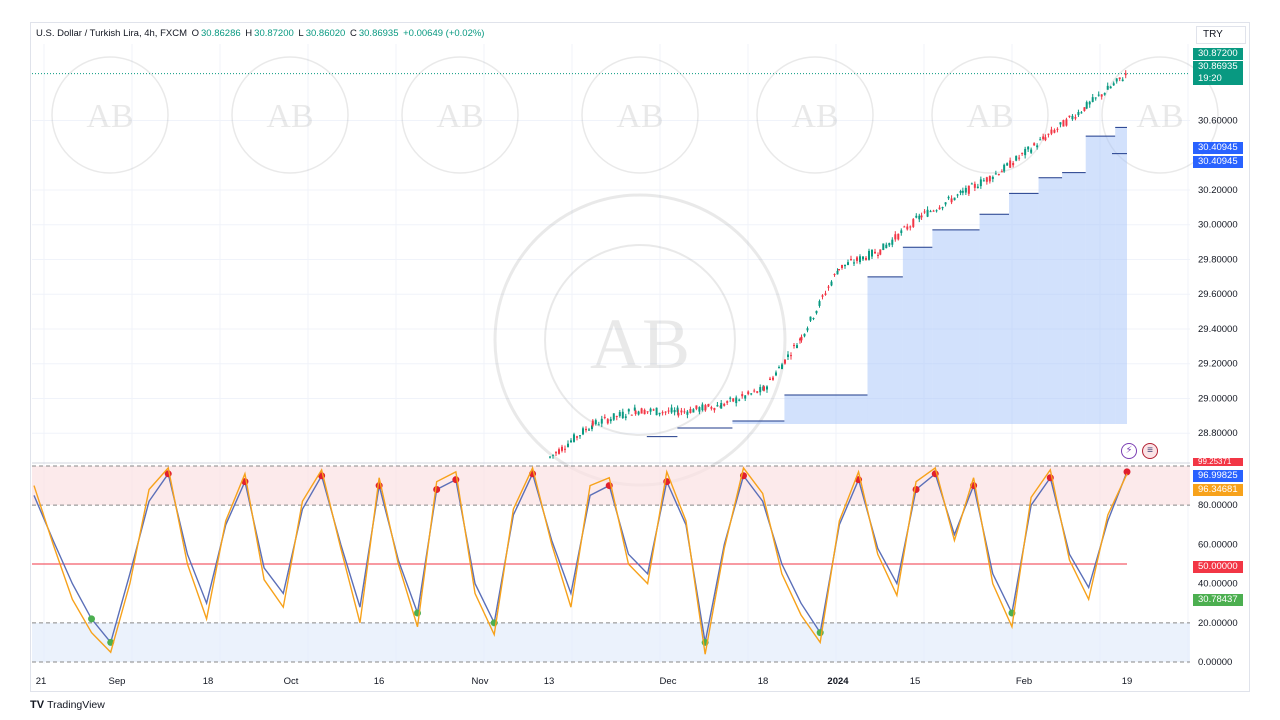  Describe the element at coordinates (1218, 329) in the screenshot. I see `price-axis-tick: 29.40000` at that location.